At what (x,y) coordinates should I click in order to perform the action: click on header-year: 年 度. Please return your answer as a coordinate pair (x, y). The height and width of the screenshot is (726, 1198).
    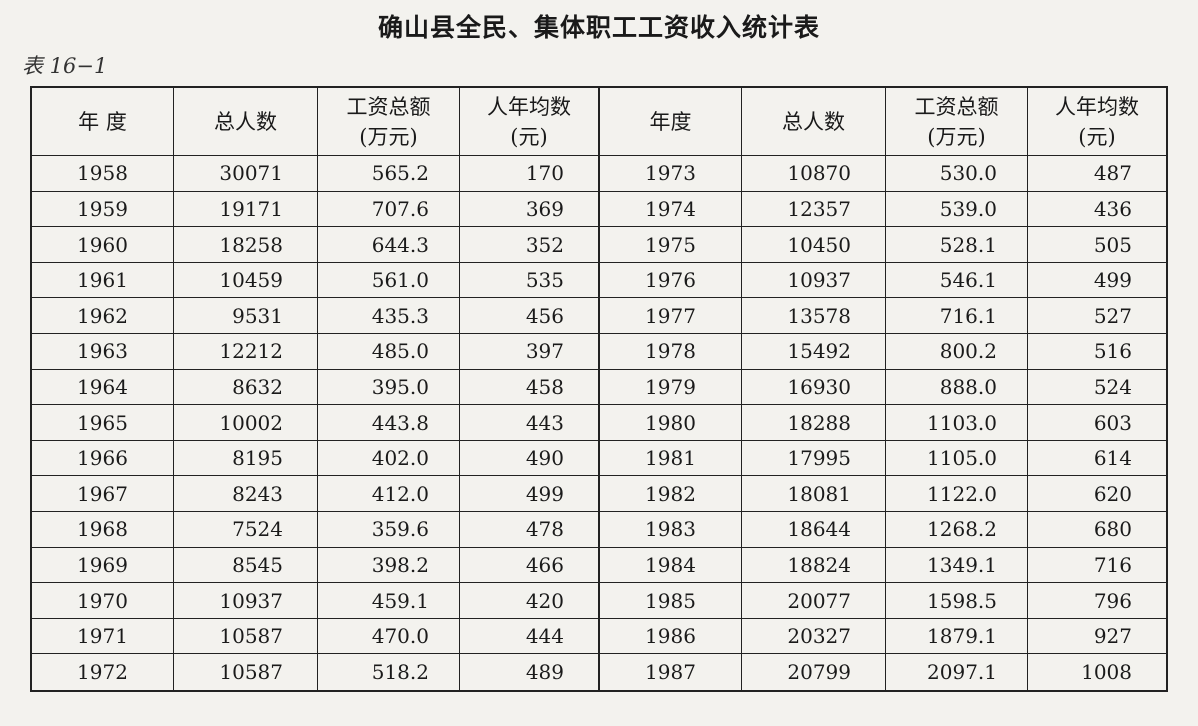
    Looking at the image, I should click on (103, 122).